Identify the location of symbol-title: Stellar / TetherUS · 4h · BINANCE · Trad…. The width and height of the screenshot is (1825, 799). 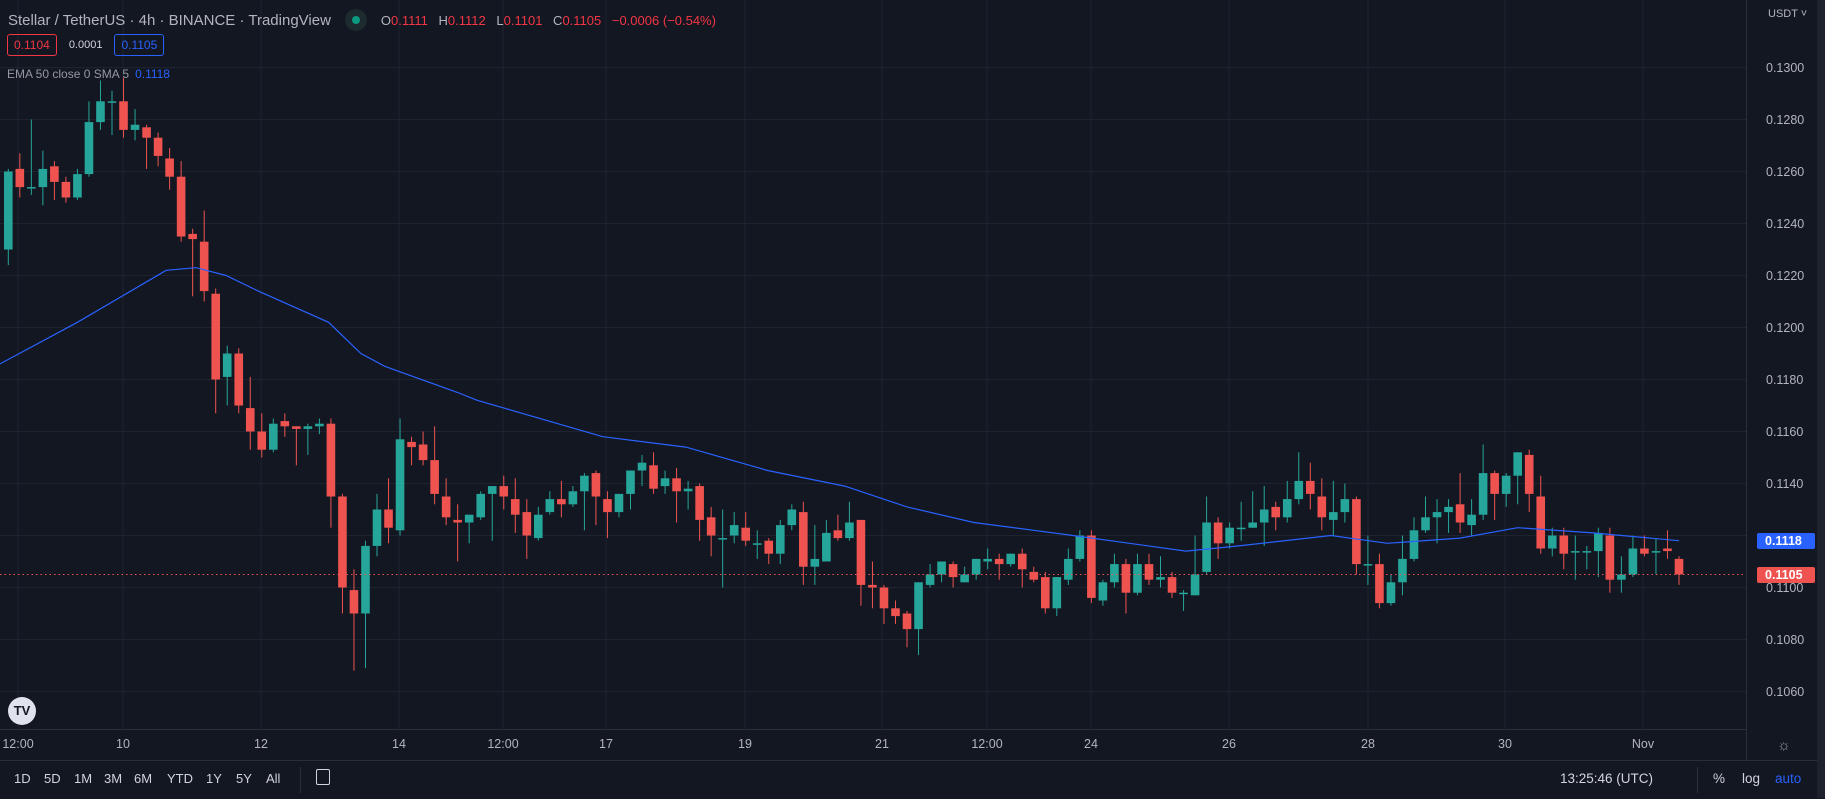
(169, 20).